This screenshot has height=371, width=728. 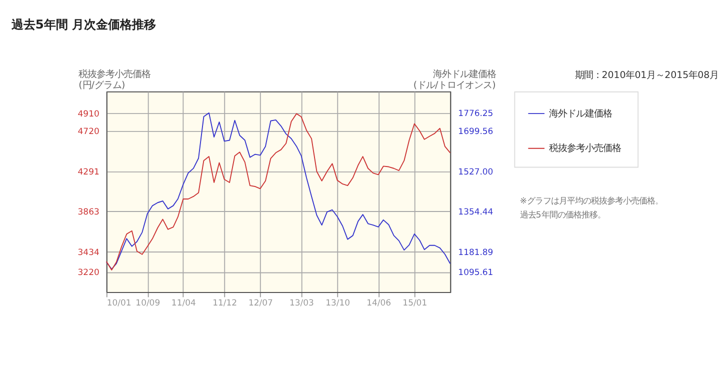 I want to click on y-tick-label: 3220, so click(x=89, y=272).